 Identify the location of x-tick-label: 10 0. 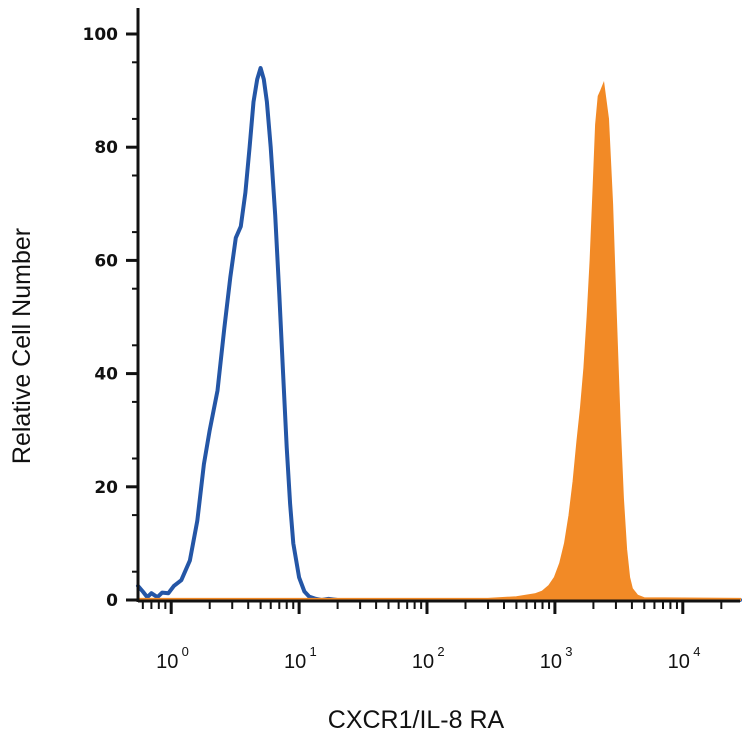
(172, 658).